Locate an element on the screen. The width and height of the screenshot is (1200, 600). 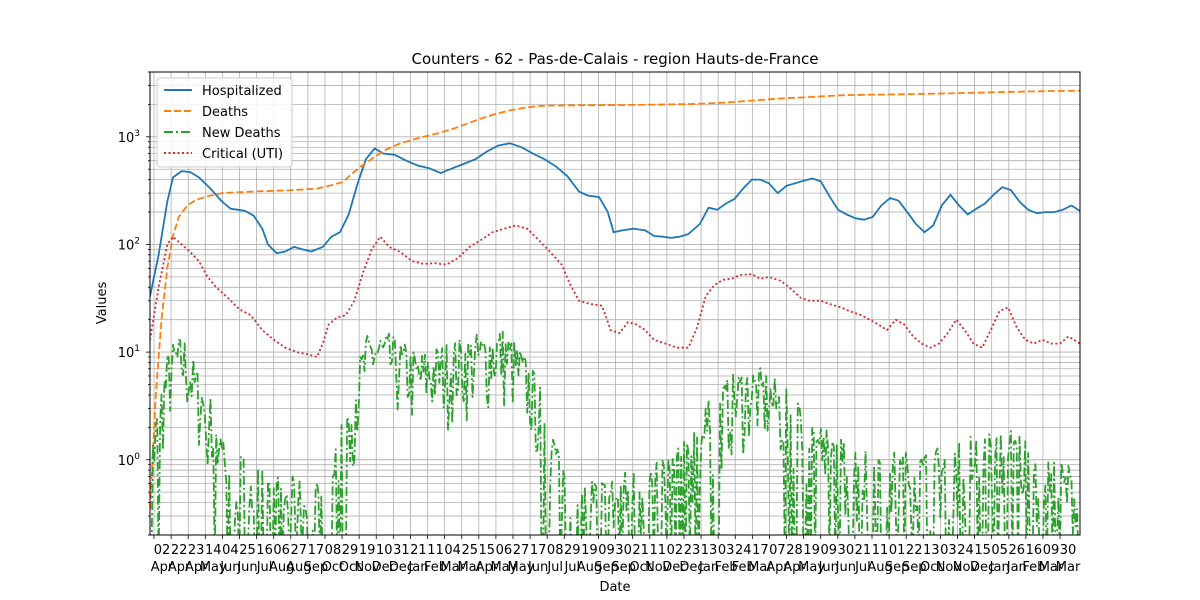
x-tick-label-day: 10 is located at coordinates (384, 550).